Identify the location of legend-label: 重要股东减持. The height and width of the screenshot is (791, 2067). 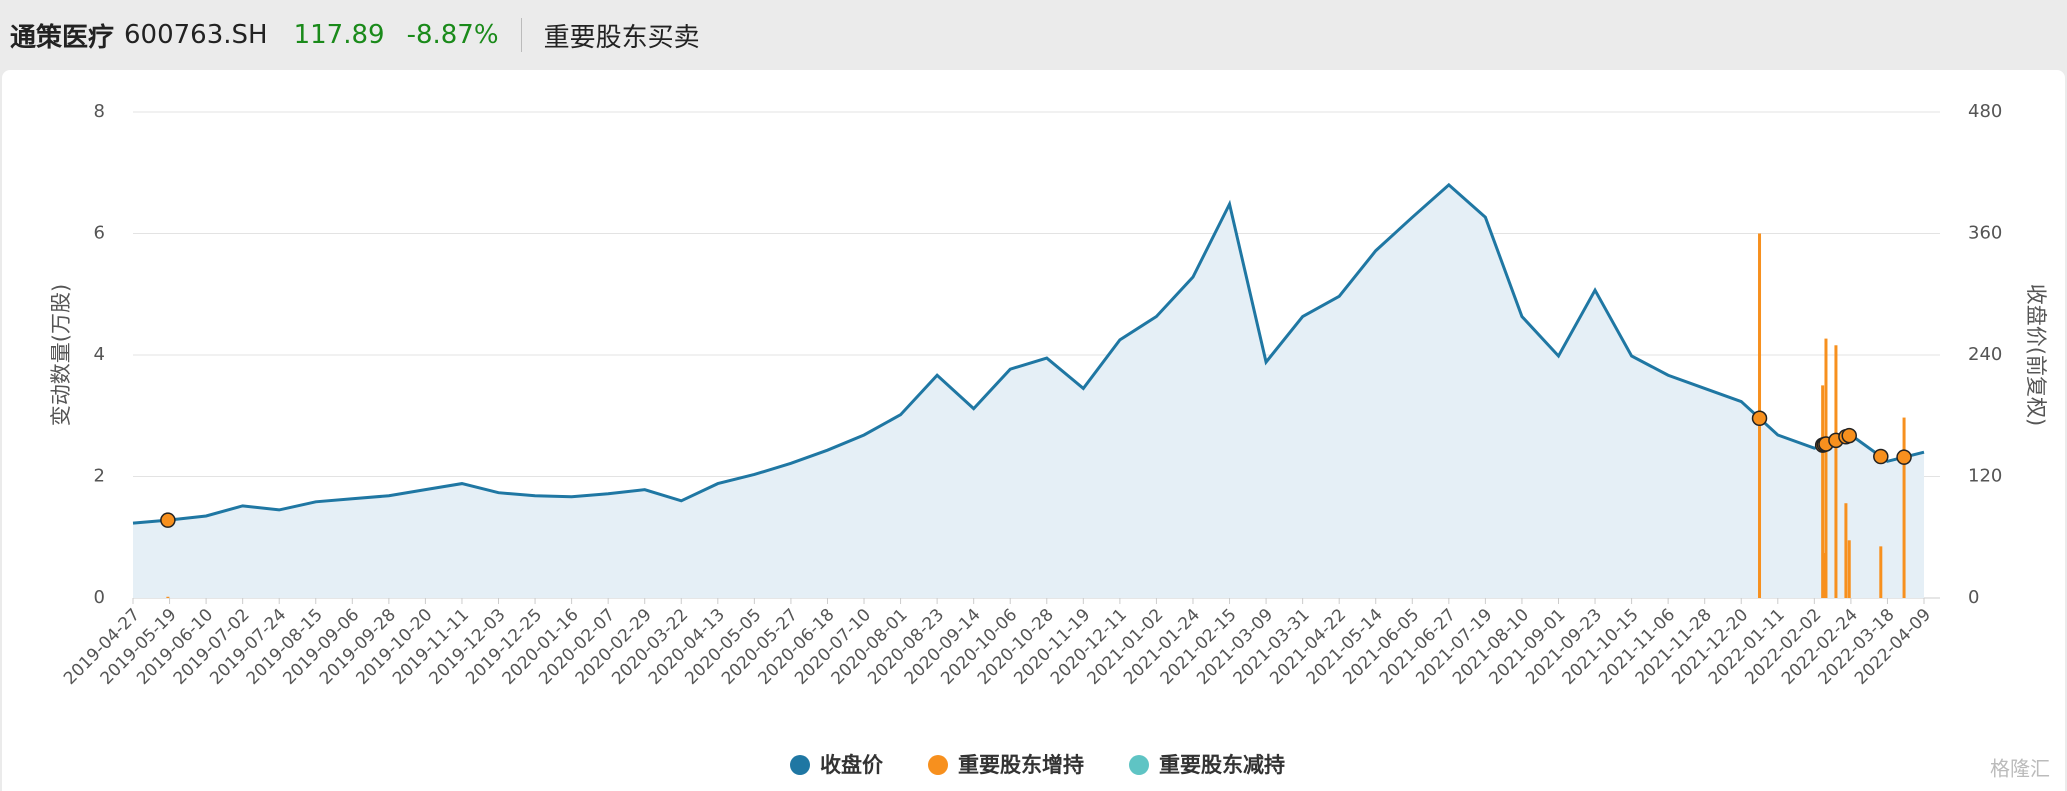
(1222, 765).